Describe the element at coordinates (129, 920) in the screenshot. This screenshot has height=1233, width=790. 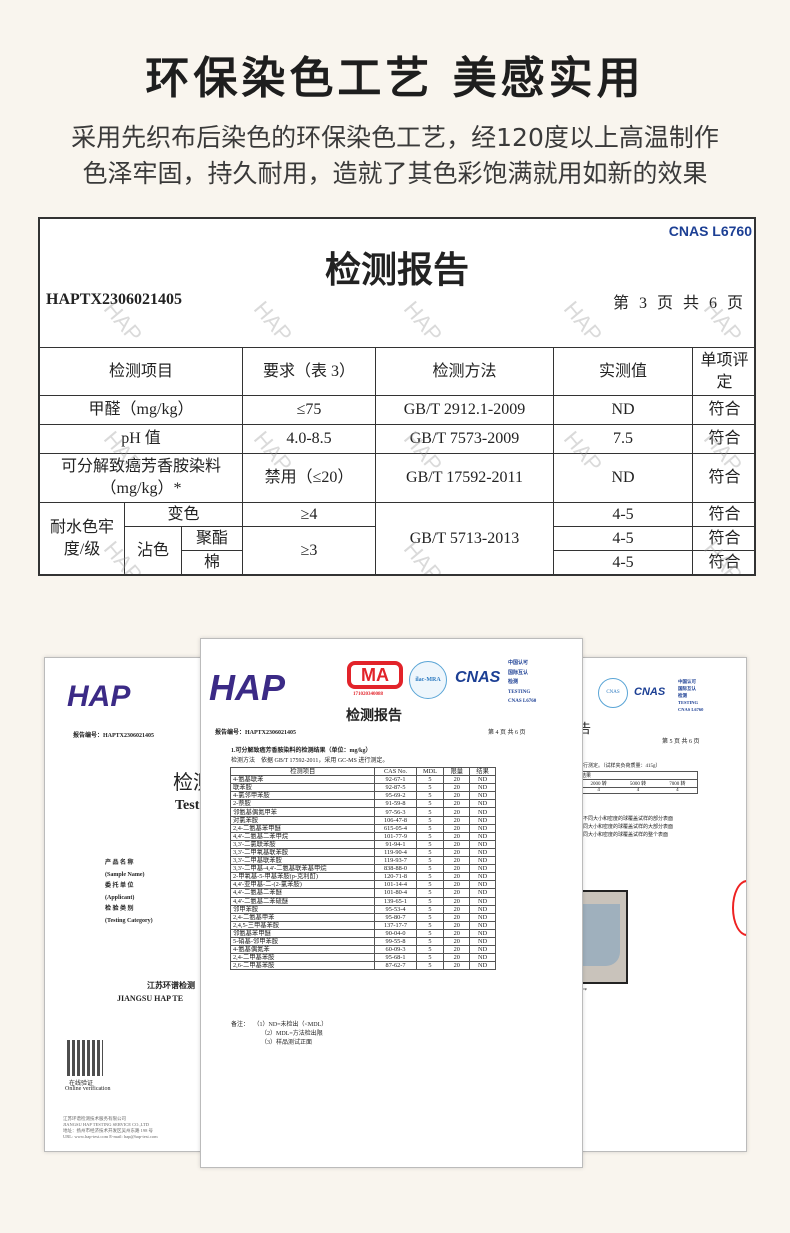
I see `field-label: (Testing Category)` at that location.